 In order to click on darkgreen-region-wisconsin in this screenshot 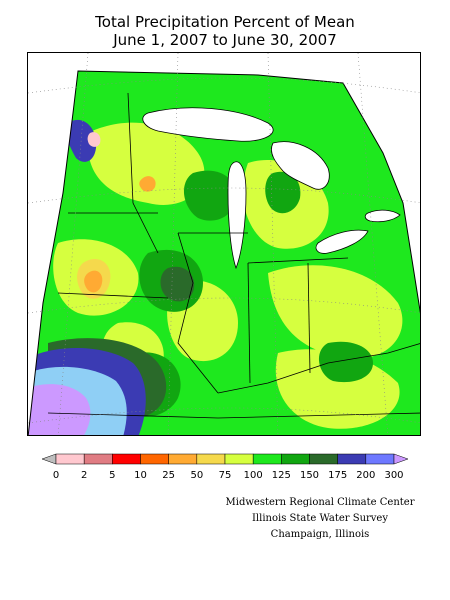, I will do `click(210, 195)`.